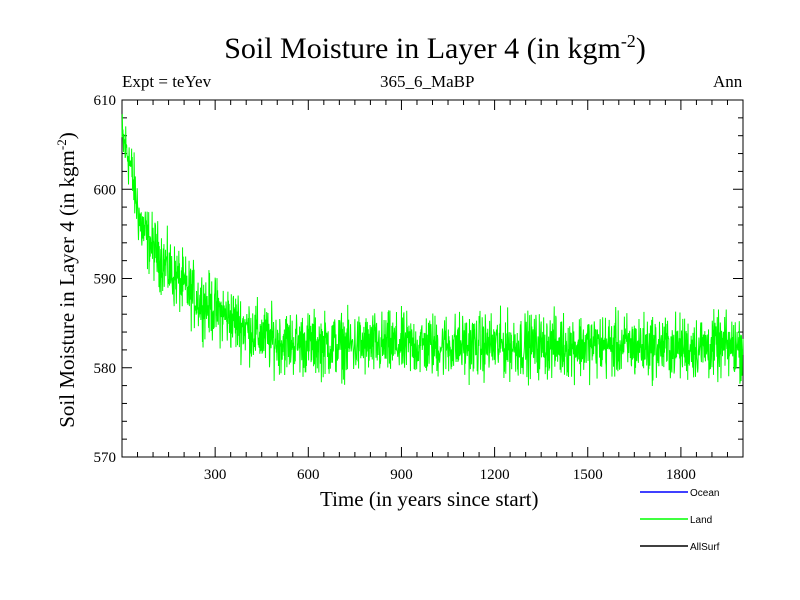 This screenshot has width=800, height=600. I want to click on legend-label-land: Land, so click(701, 520).